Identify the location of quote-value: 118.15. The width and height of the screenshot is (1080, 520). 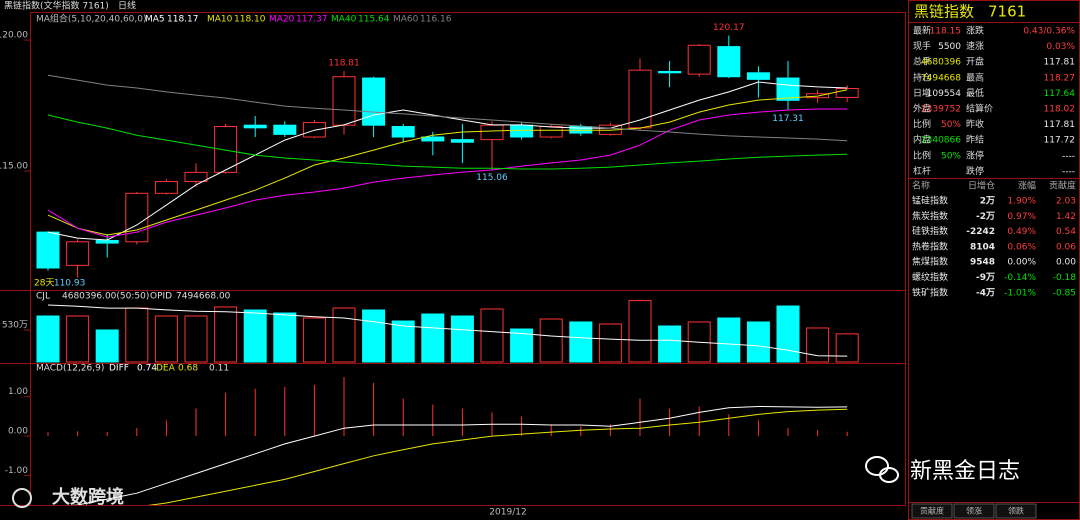
(946, 32).